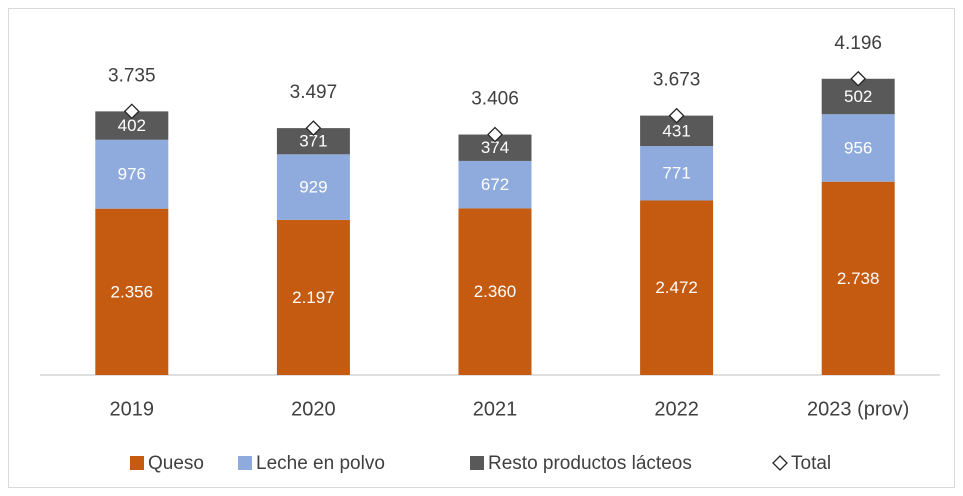 This screenshot has width=963, height=496. I want to click on value-label: 929, so click(313, 187).